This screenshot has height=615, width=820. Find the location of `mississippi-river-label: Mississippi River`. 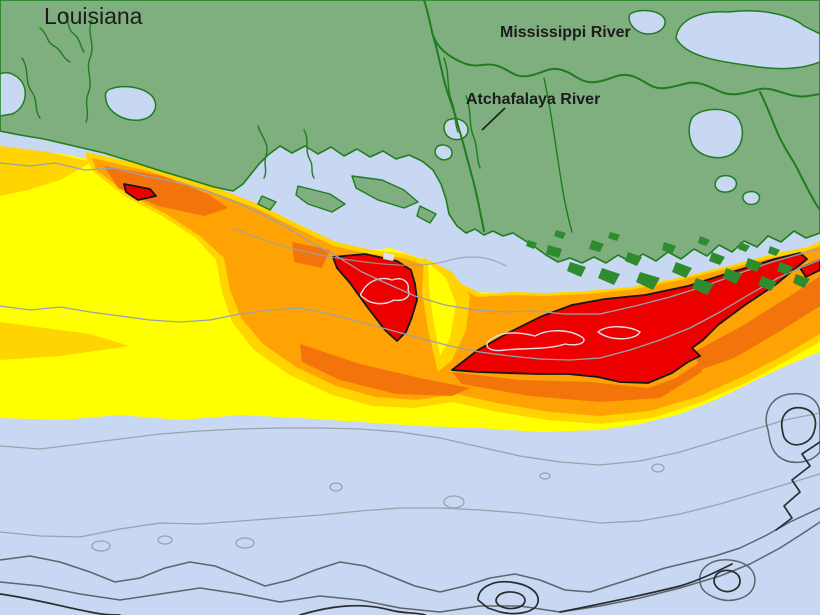

mississippi-river-label: Mississippi River is located at coordinates (565, 32).